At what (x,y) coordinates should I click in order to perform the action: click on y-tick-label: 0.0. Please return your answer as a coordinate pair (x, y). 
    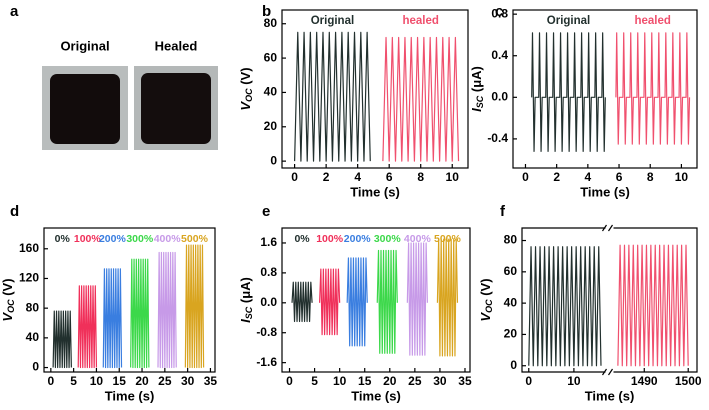
    Looking at the image, I should click on (499, 96).